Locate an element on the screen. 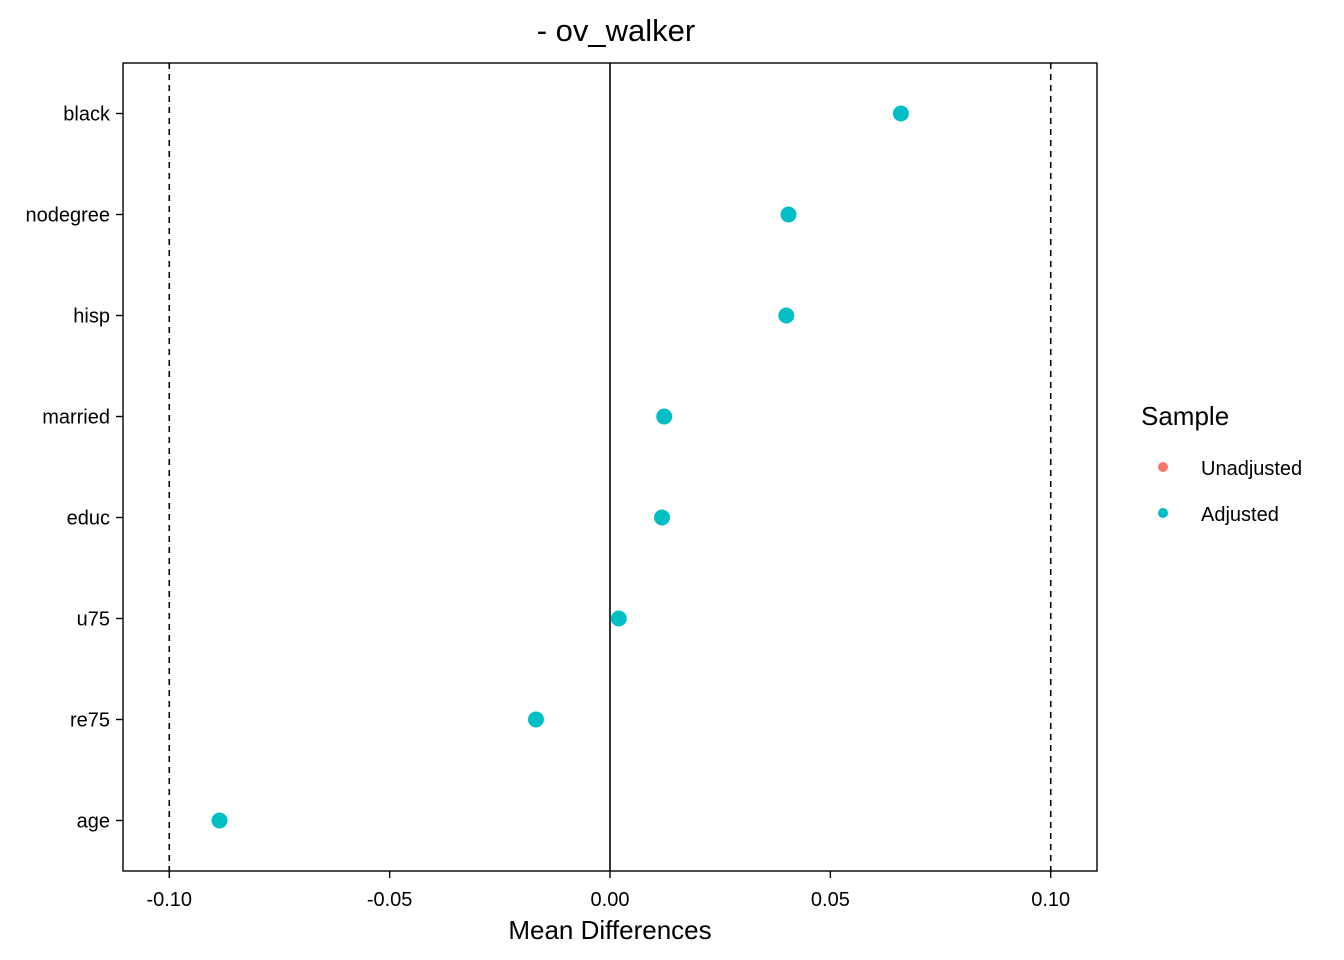 The width and height of the screenshot is (1344, 960). chart-title: - ov_walker is located at coordinates (616, 30).